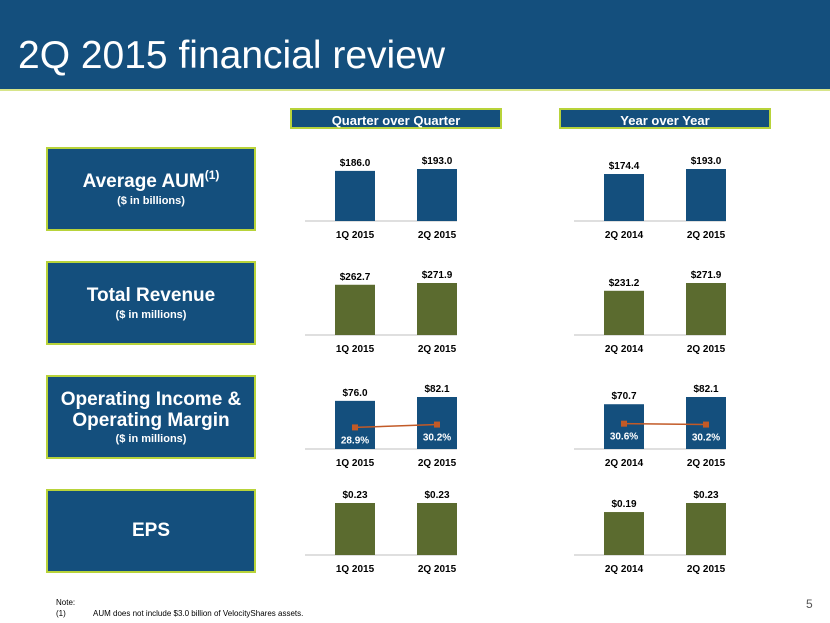 Image resolution: width=830 pixels, height=623 pixels. What do you see at coordinates (354, 393) in the screenshot?
I see `bar-value-label: $76.0` at bounding box center [354, 393].